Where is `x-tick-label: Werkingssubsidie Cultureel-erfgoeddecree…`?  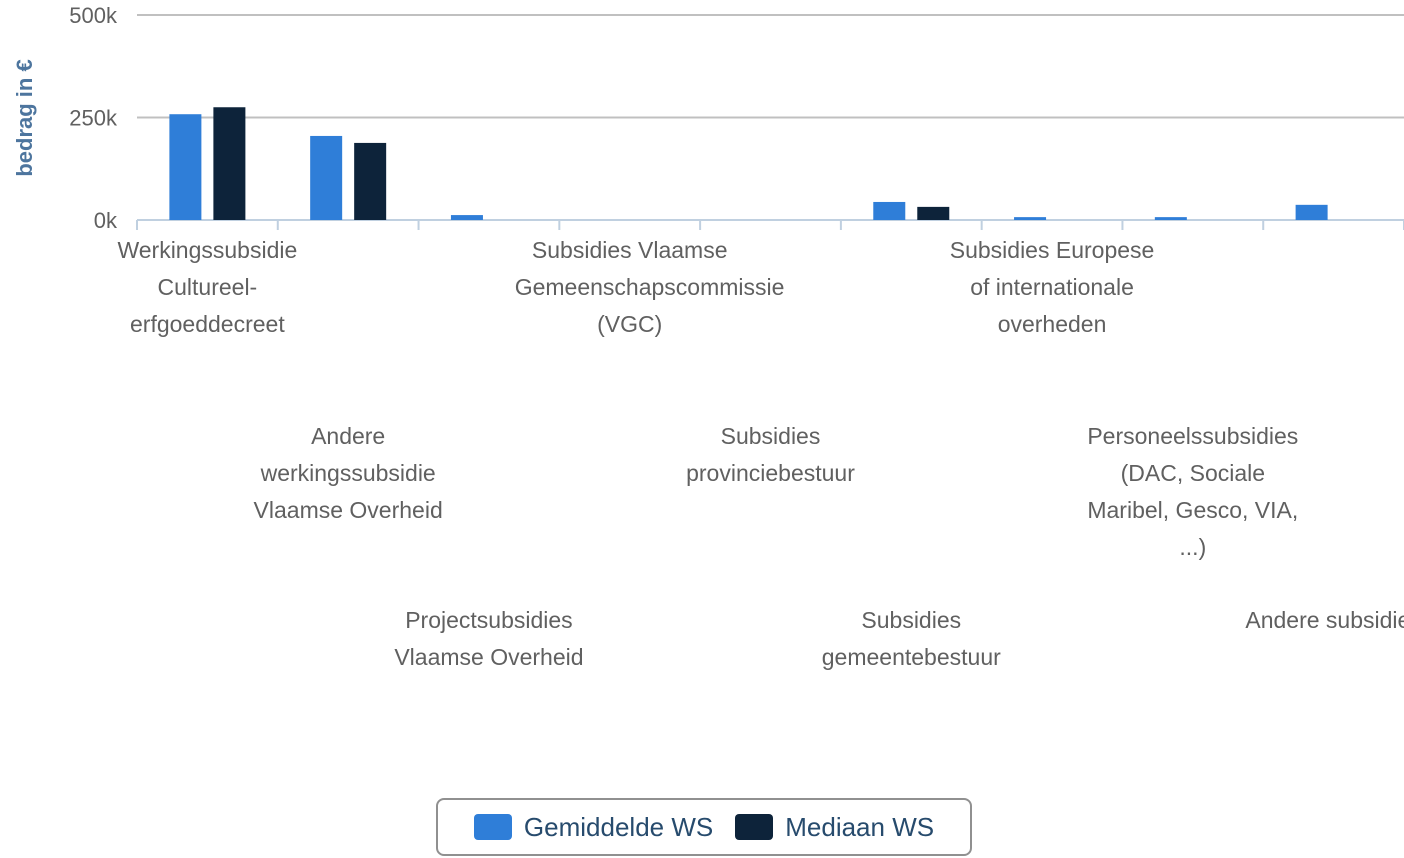 x-tick-label: Werkingssubsidie Cultureel-erfgoeddecree… is located at coordinates (207, 287).